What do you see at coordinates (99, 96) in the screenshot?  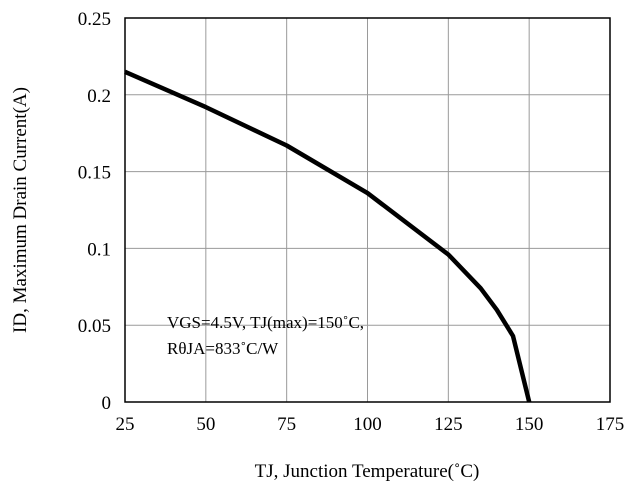 I see `y-tick-label: 0.2` at bounding box center [99, 96].